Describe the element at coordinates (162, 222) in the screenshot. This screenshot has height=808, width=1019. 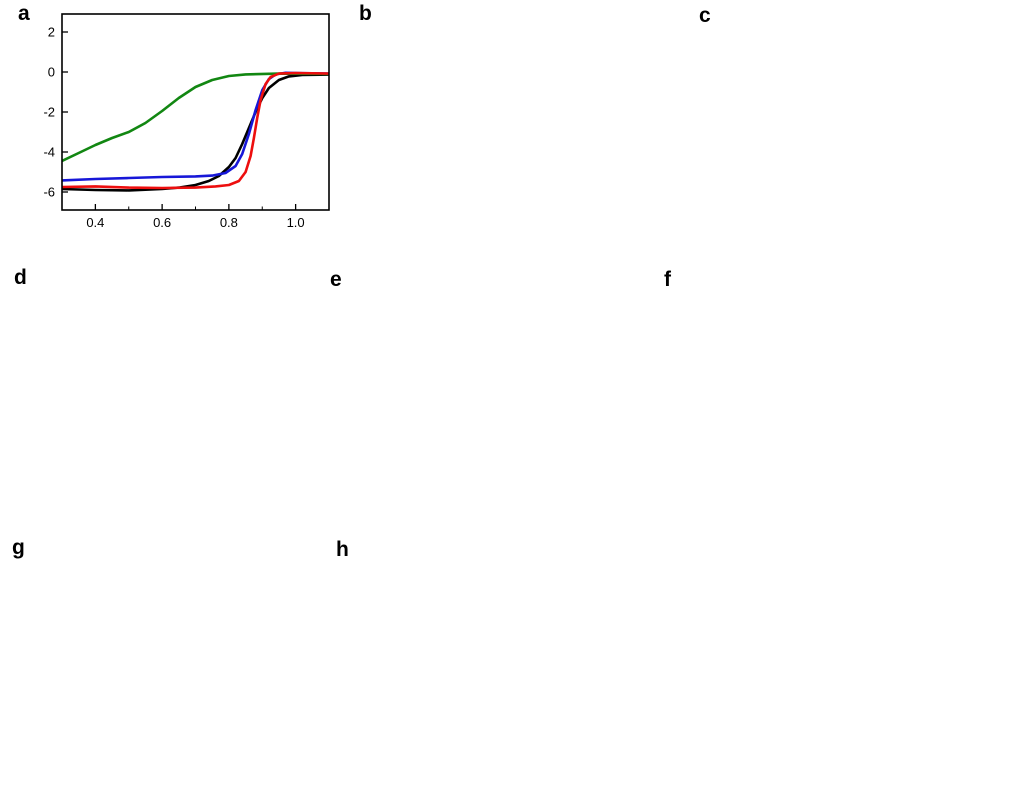
I see `svg-text: 0.6` at that location.